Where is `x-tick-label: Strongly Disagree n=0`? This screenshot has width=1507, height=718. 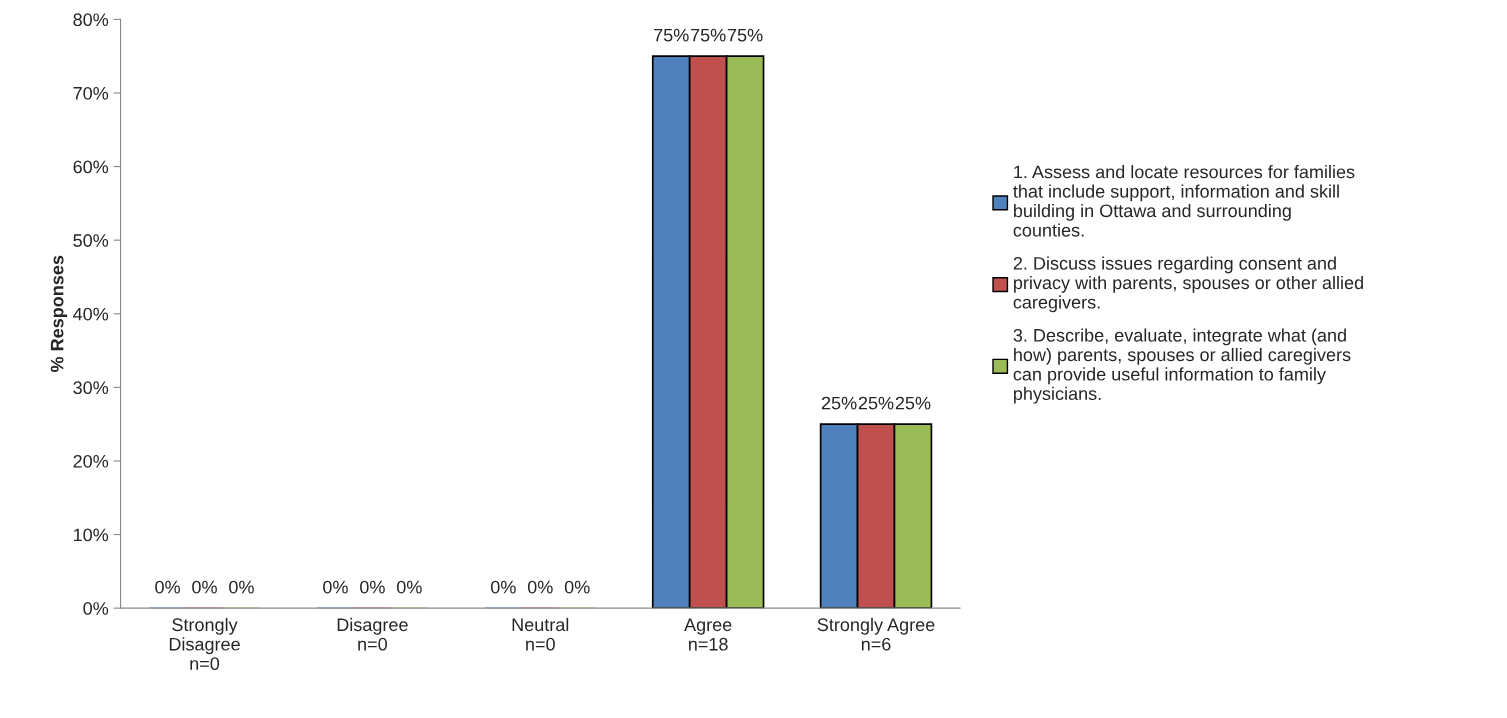
x-tick-label: Strongly Disagree n=0 is located at coordinates (204, 644).